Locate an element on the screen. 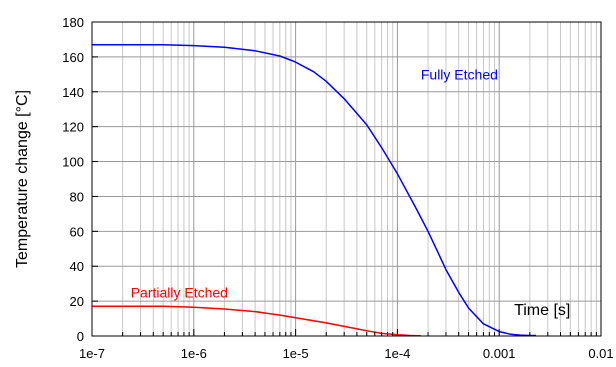 The width and height of the screenshot is (616, 367). series-line-partially-etched is located at coordinates (256, 321).